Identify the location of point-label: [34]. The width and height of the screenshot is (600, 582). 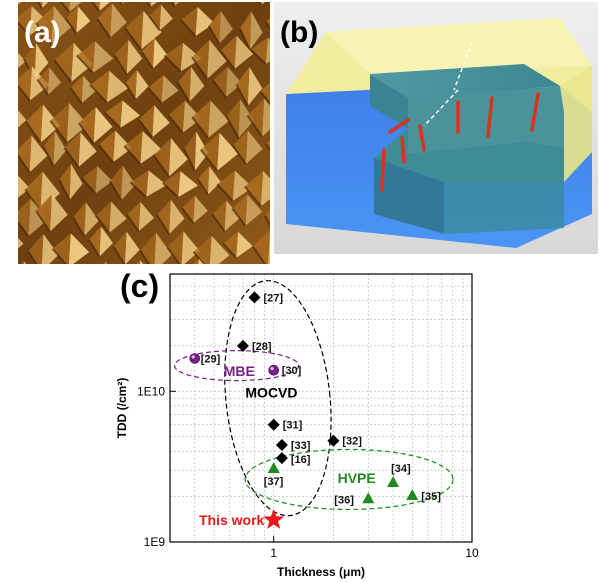
(401, 469).